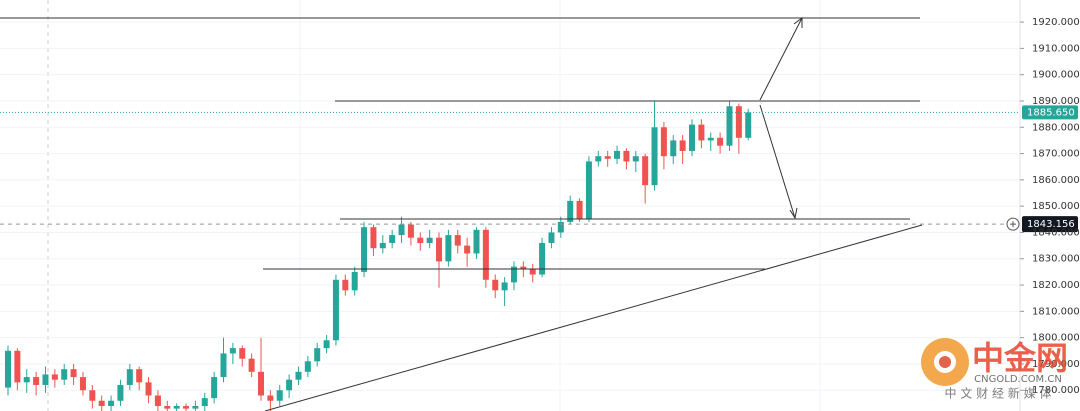 The width and height of the screenshot is (1080, 411). What do you see at coordinates (798, 22) in the screenshot?
I see `arrow-head` at bounding box center [798, 22].